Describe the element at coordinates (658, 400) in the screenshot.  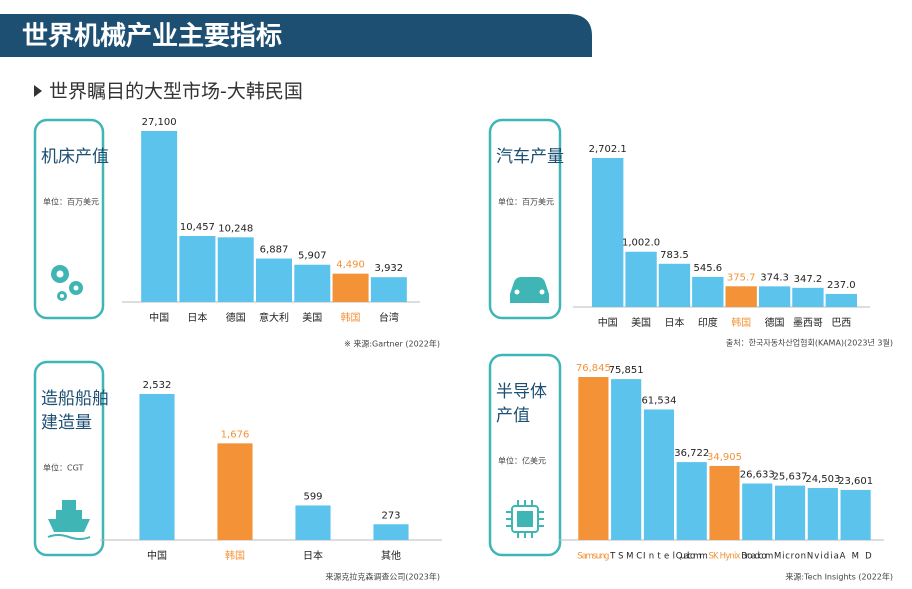
I see `value-label: 61,534` at that location.